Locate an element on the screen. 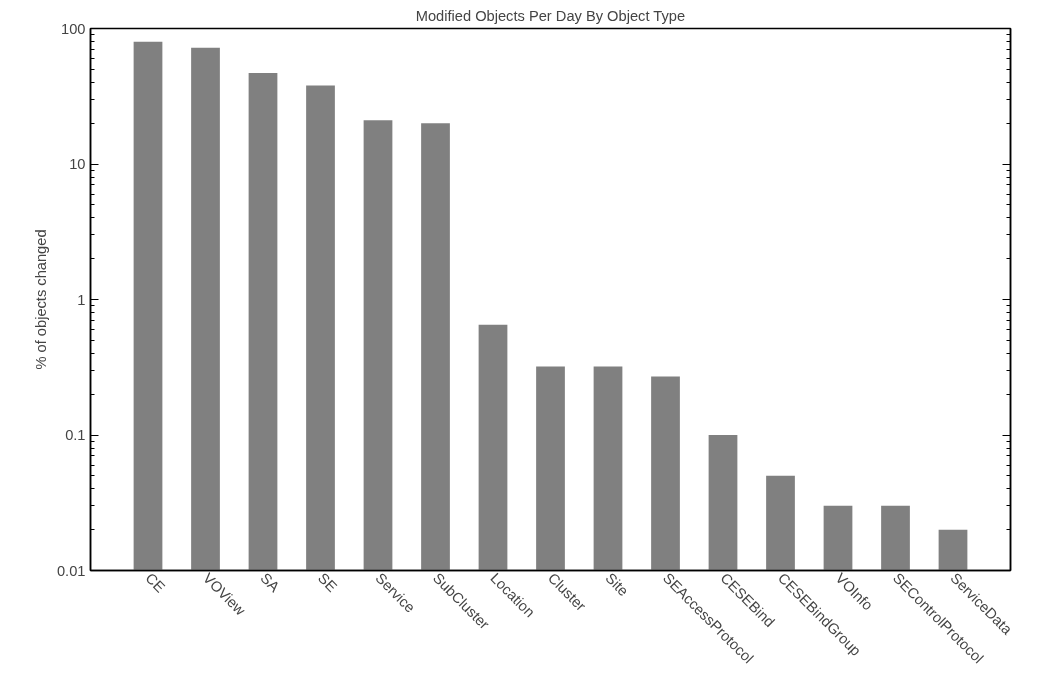 The width and height of the screenshot is (1049, 697). y-tick-label: 1 is located at coordinates (81, 299).